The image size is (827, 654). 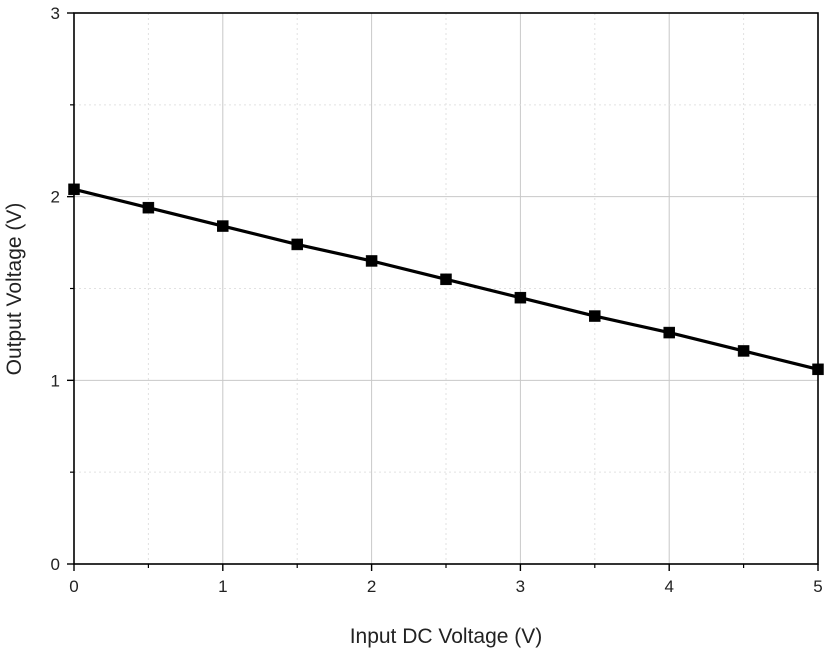 What do you see at coordinates (668, 586) in the screenshot?
I see `x-tick-label: 4` at bounding box center [668, 586].